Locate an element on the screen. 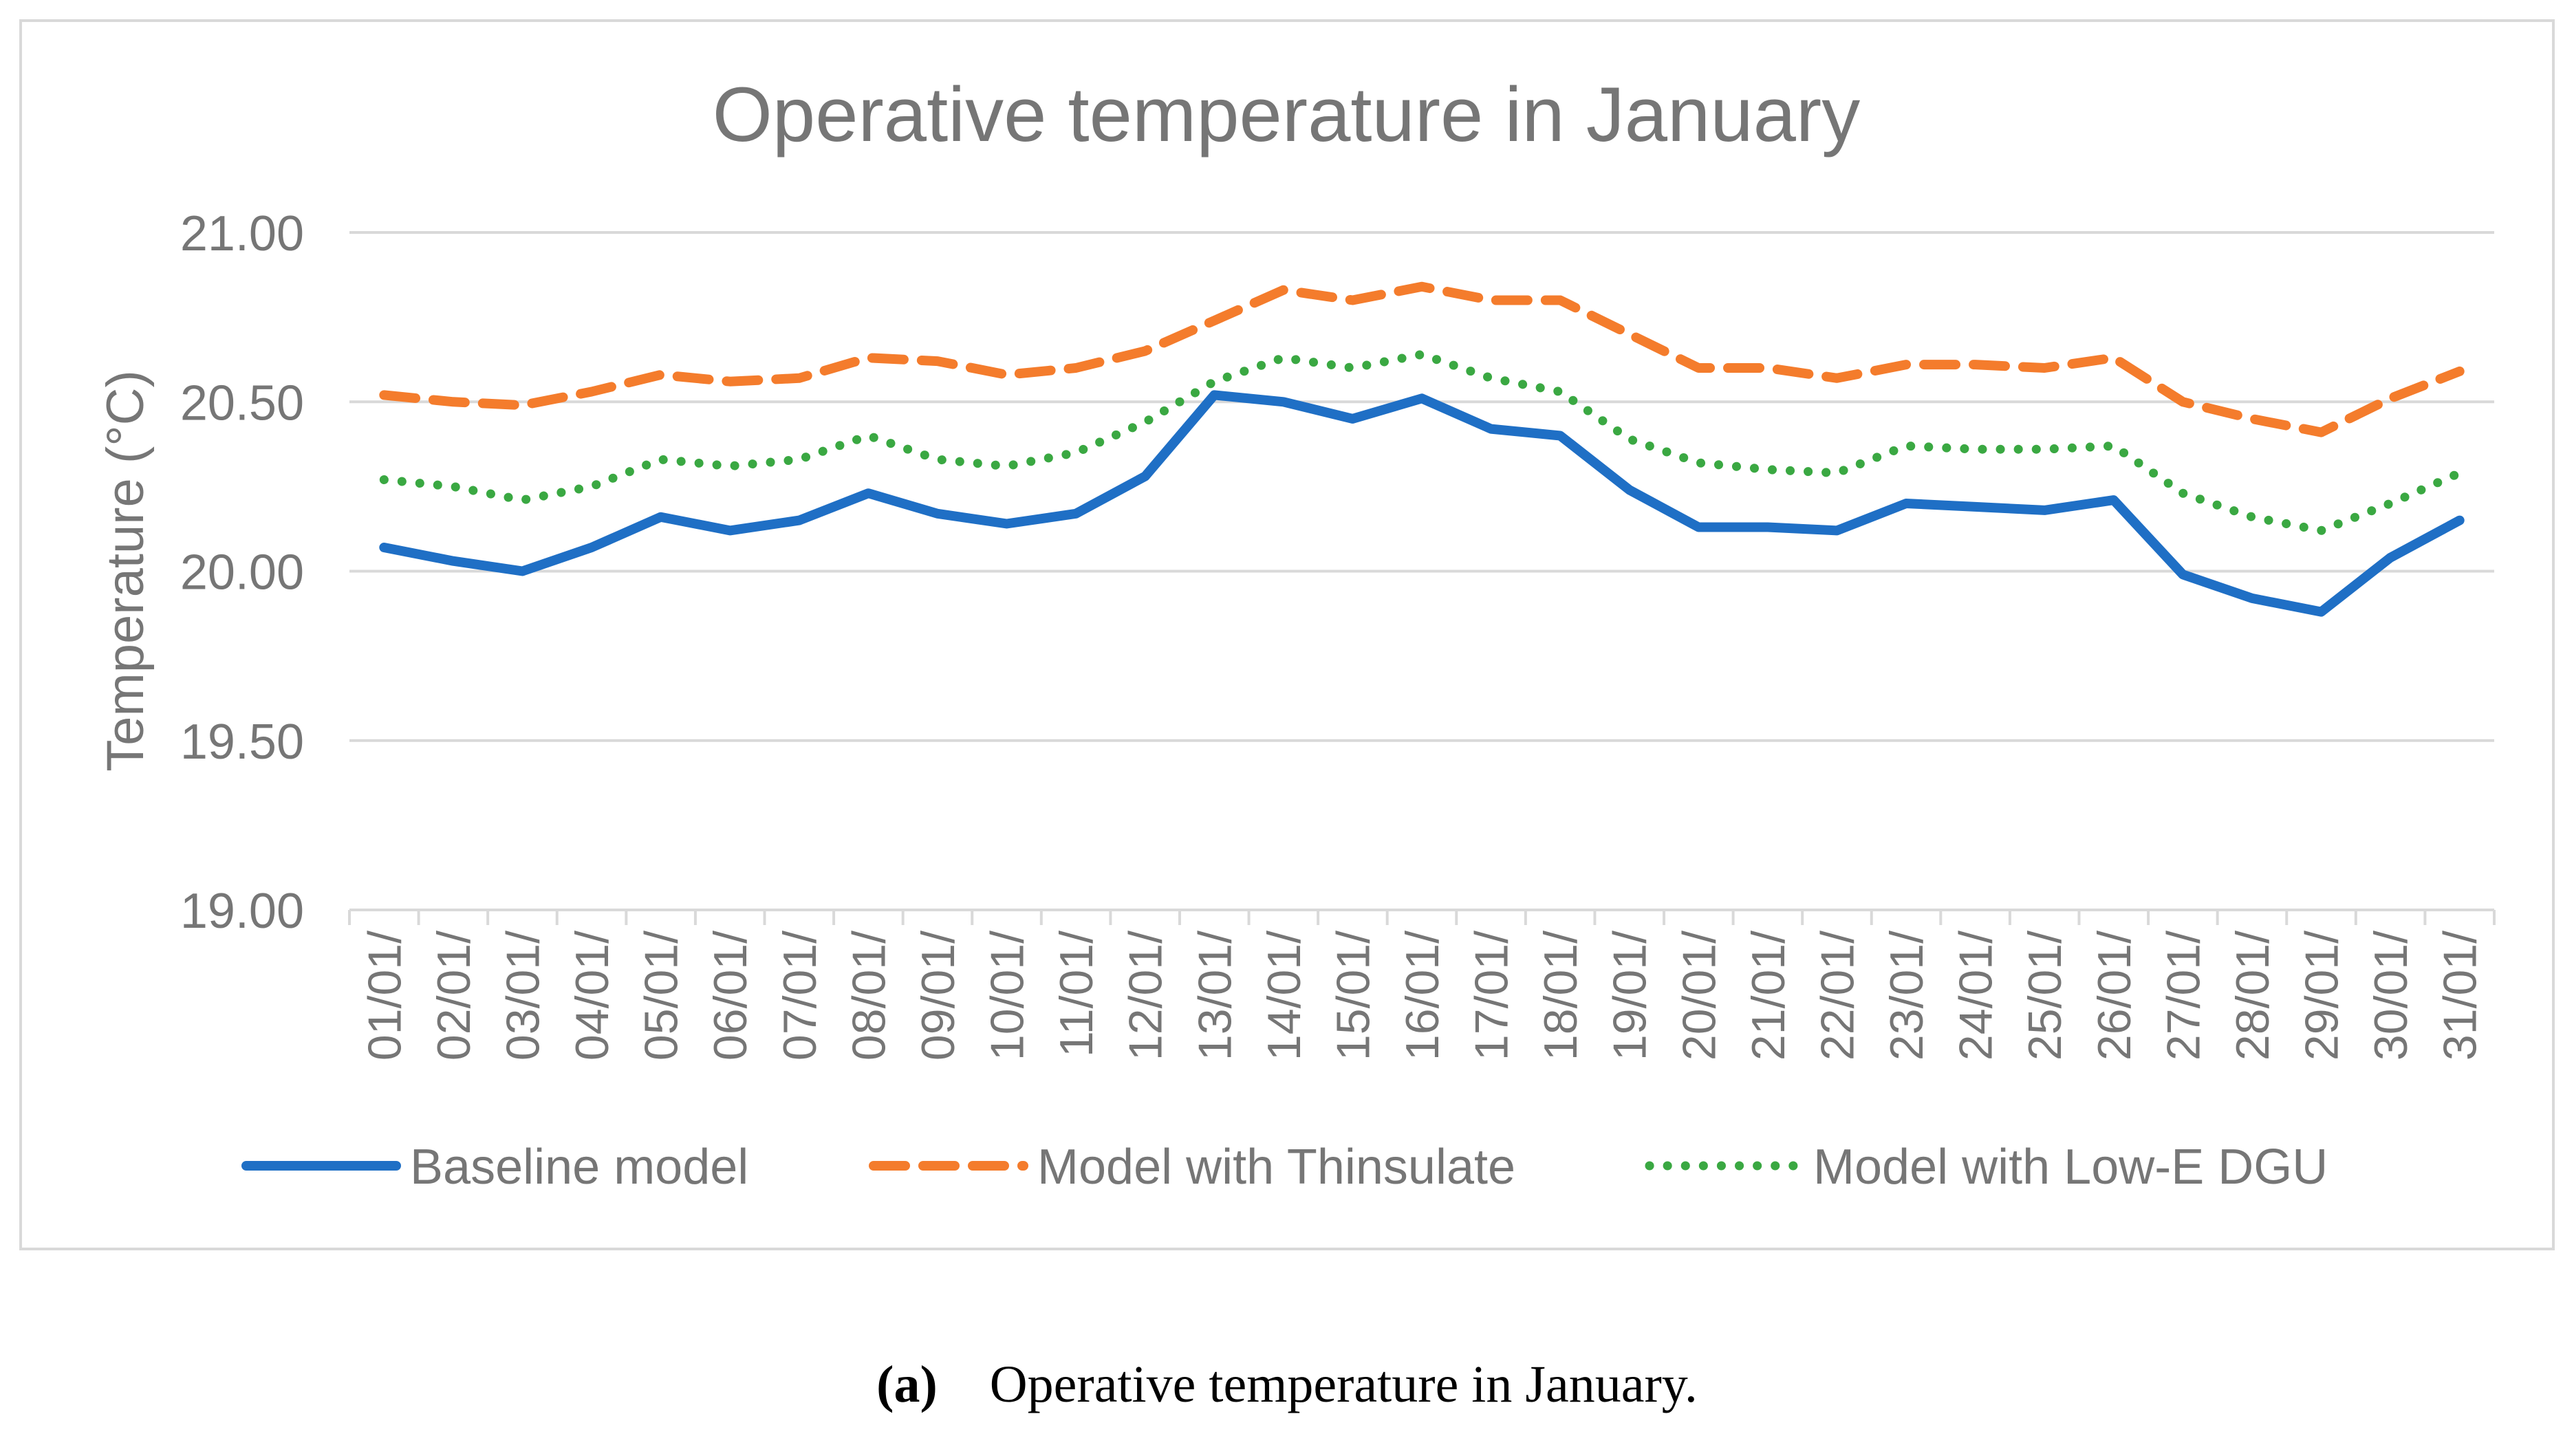 Image resolution: width=2574 pixels, height=1456 pixels. x-tick-label: 16/01/ is located at coordinates (1423, 996).